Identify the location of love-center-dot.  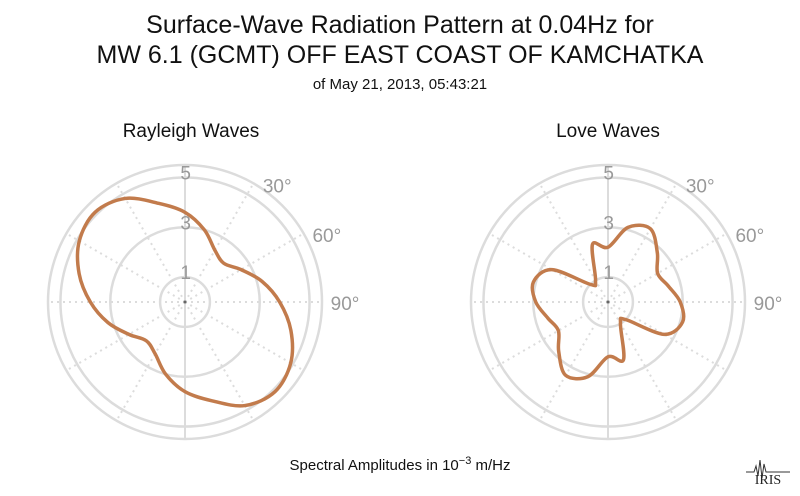
(608, 302).